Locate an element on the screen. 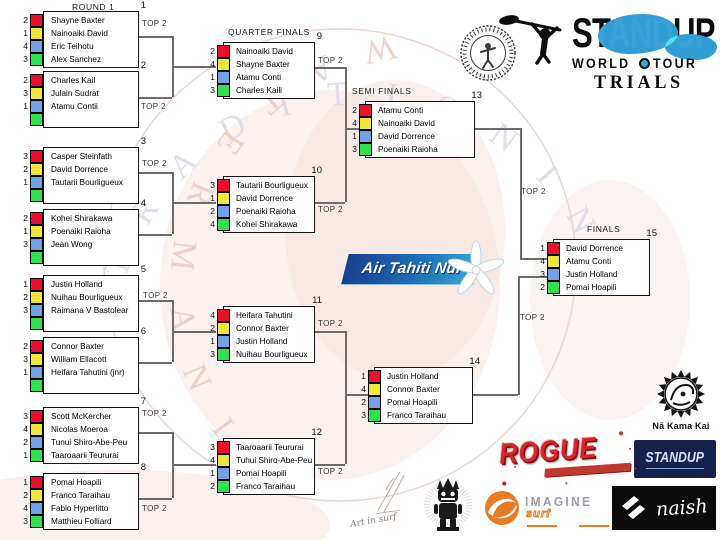 This screenshot has height=540, width=720. competitor-row: 1 Tautarii Bourligueux is located at coordinates (80, 182).